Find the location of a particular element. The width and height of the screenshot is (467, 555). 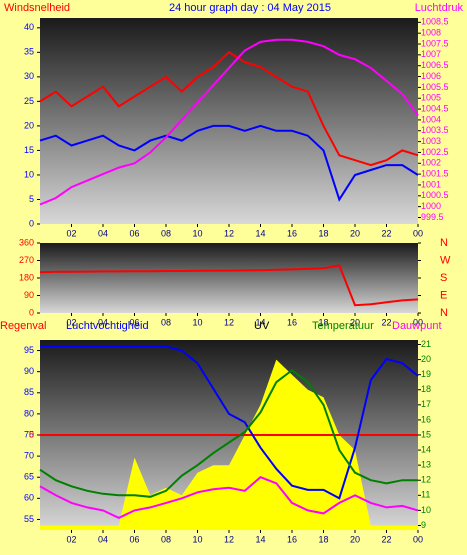

legend-label: Luchtvochtigheid is located at coordinates (107, 326).